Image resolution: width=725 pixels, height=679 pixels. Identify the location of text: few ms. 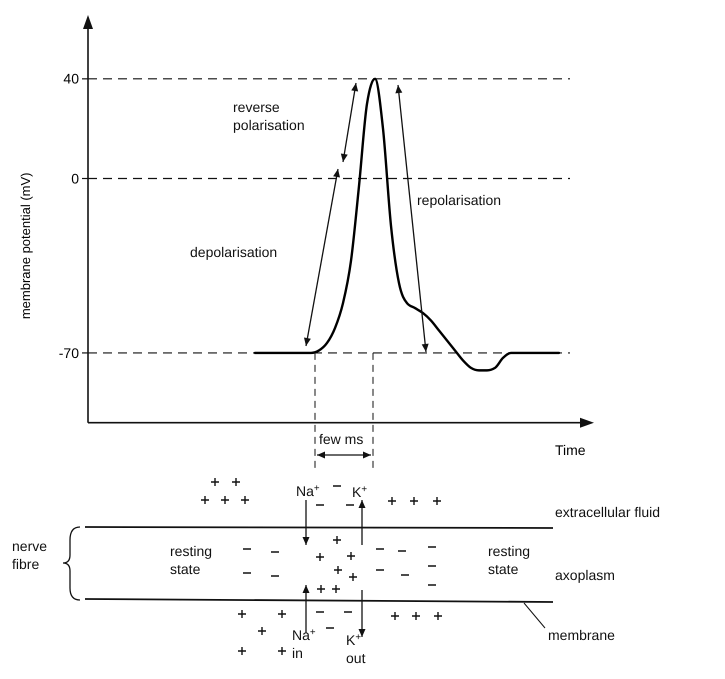
(341, 439).